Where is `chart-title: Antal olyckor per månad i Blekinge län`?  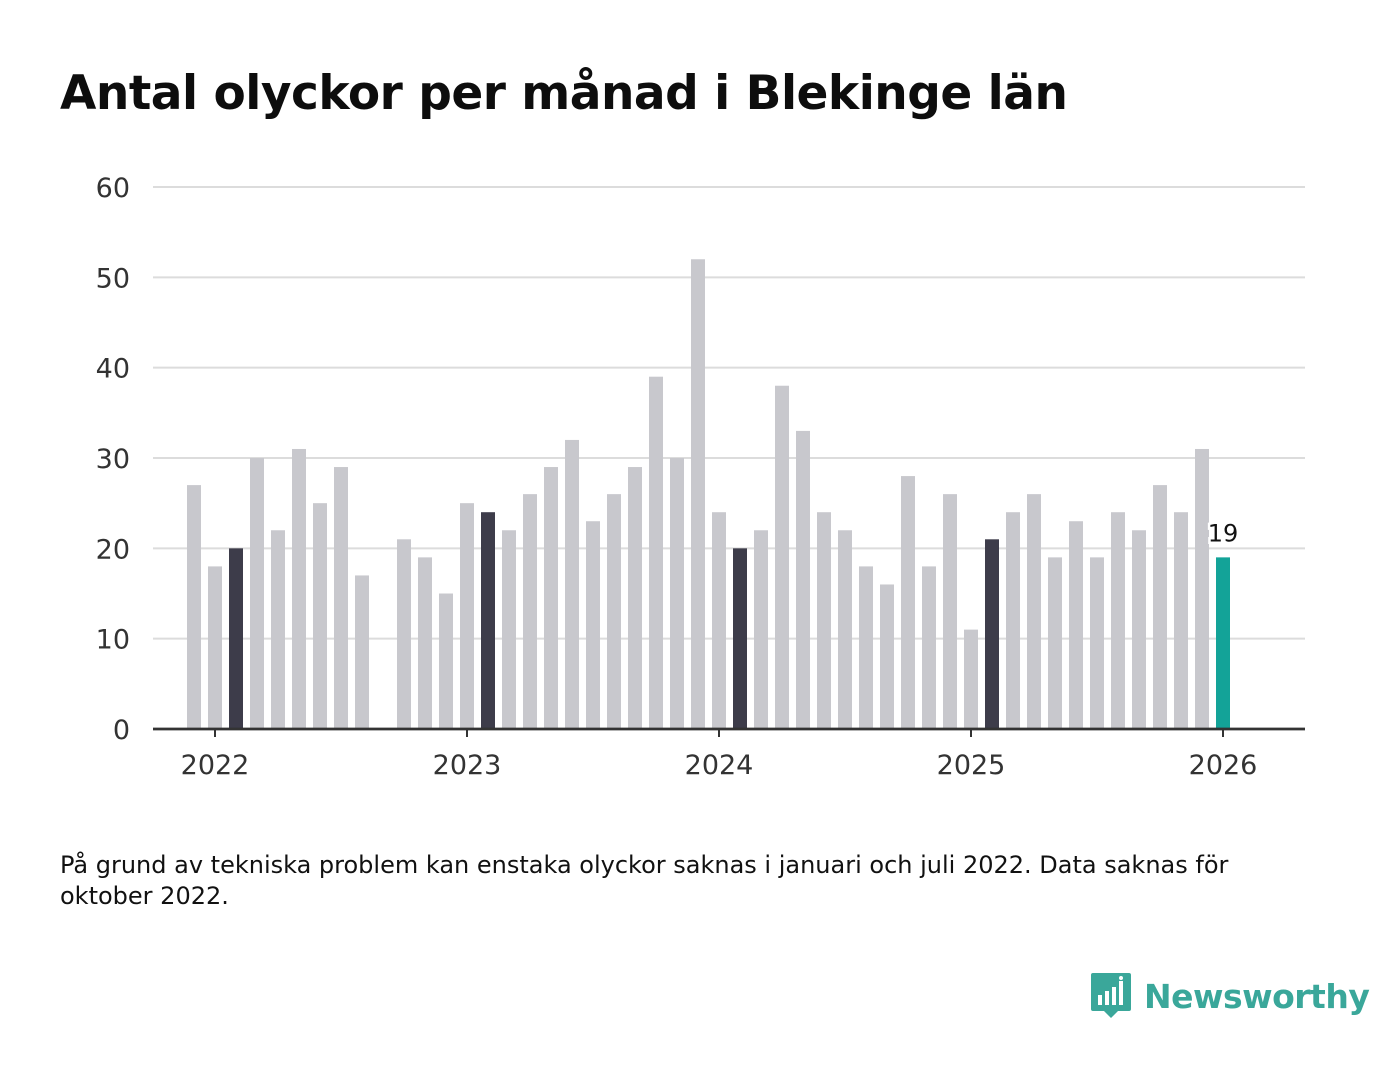
chart-title: Antal olyckor per månad i Blekinge län is located at coordinates (564, 93).